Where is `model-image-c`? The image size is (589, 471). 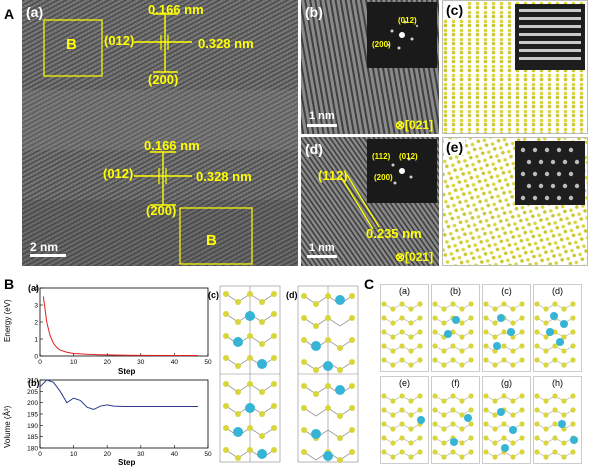
model-image-c is located at coordinates (515, 67).